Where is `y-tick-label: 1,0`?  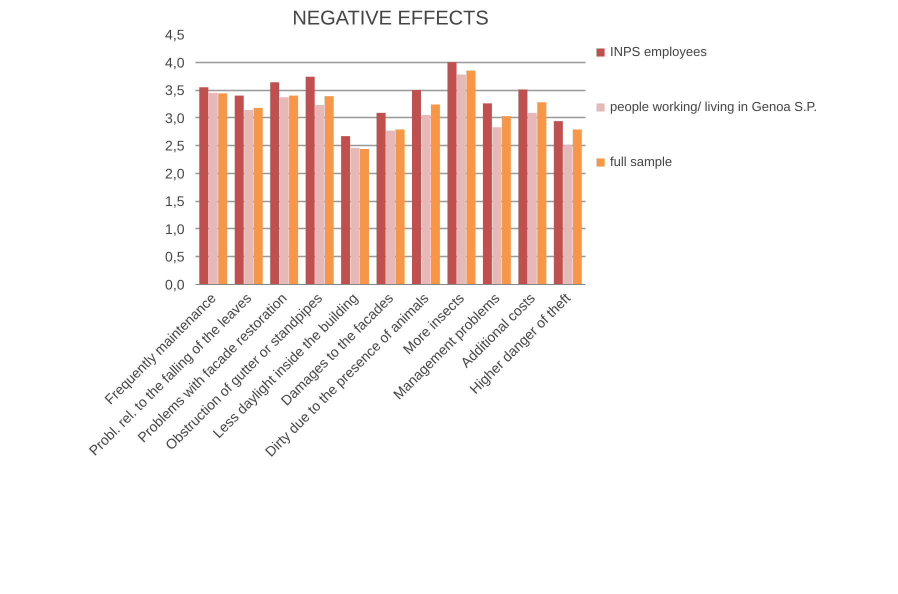
y-tick-label: 1,0 is located at coordinates (175, 228).